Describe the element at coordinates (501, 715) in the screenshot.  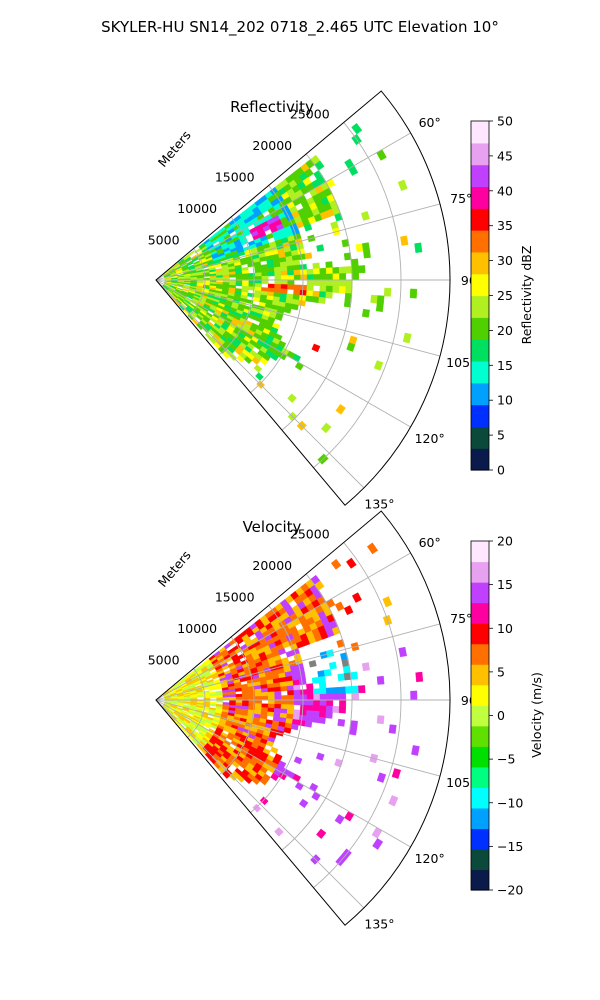
I see `colorbar-tick-label: 0` at that location.